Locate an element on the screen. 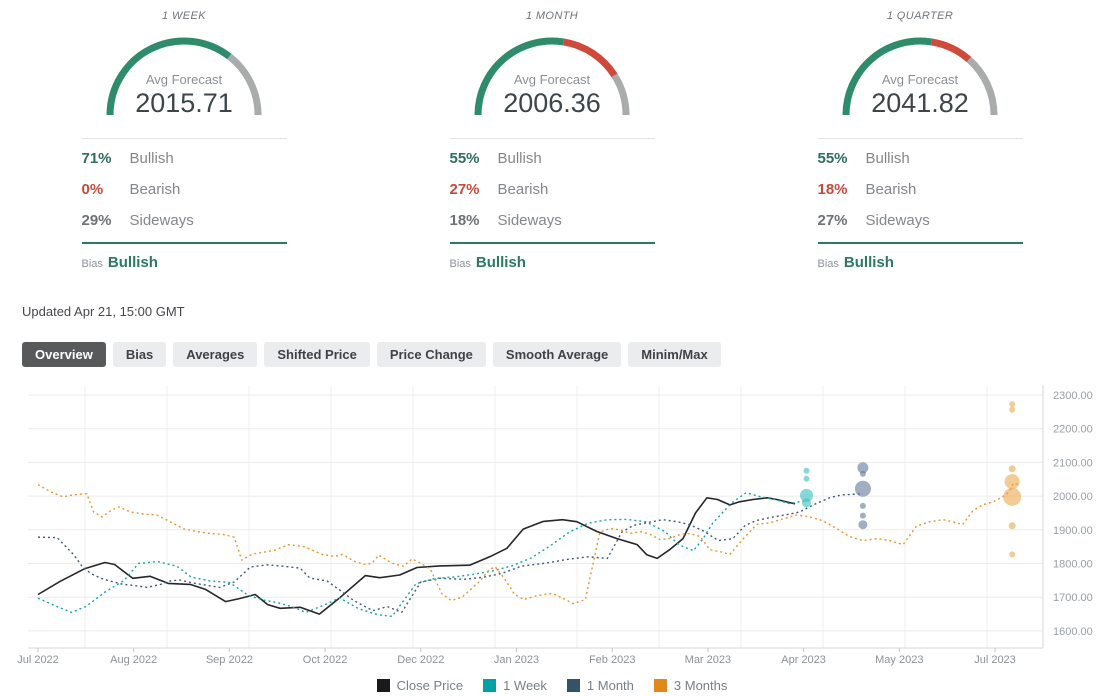  avg-forecast-value: 2006.36 is located at coordinates (552, 103).